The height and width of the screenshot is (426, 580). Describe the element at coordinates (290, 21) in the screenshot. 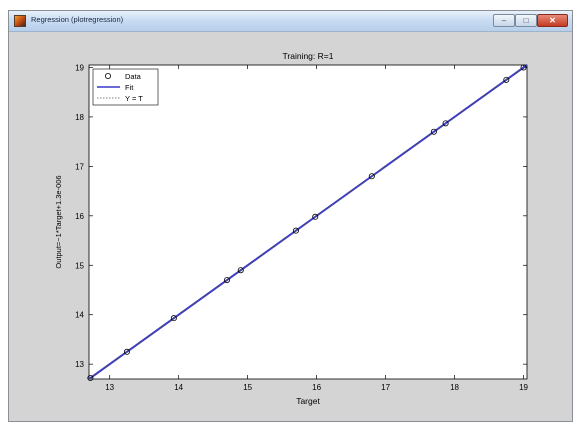

I see `title-bar: Regression (plotregression) ‒ □ ✕` at that location.